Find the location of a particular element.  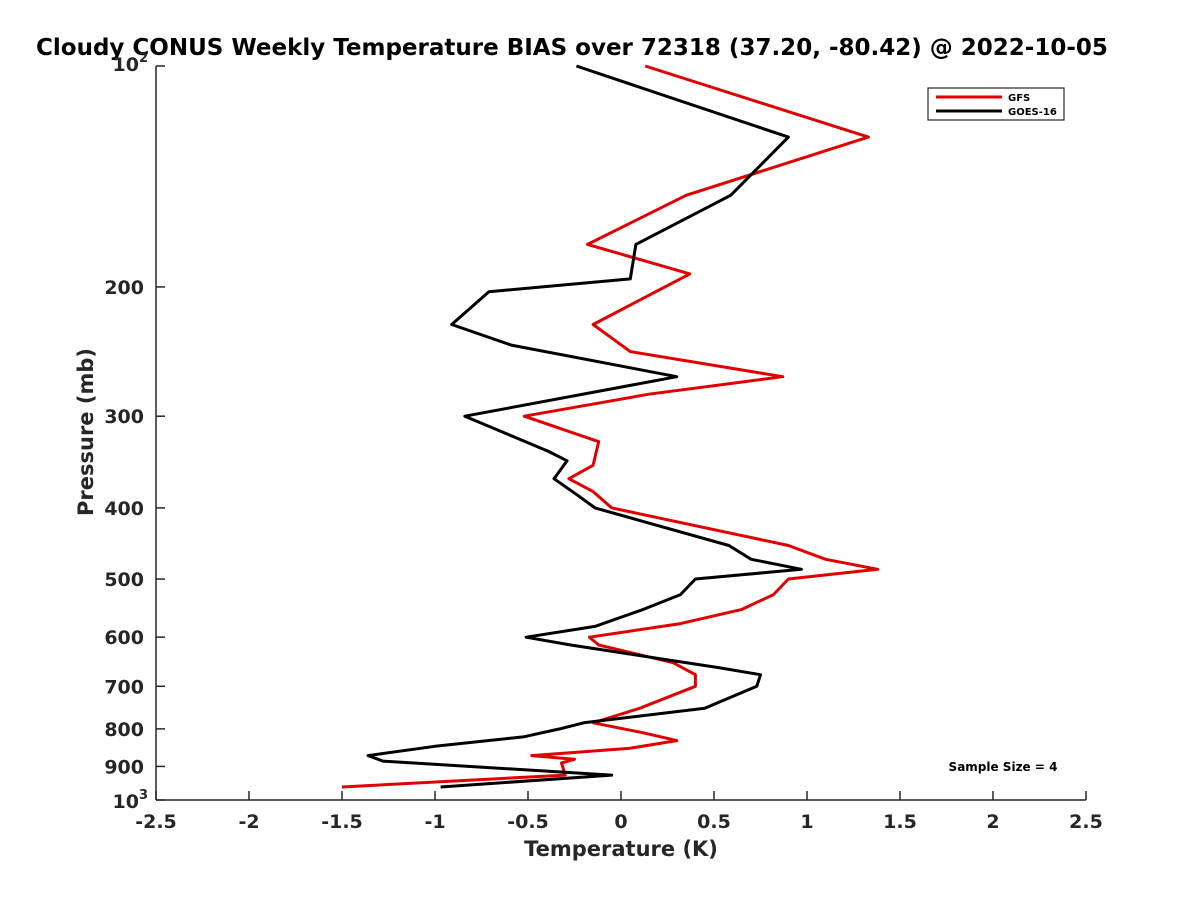

x-tick-label: -1 is located at coordinates (434, 822).